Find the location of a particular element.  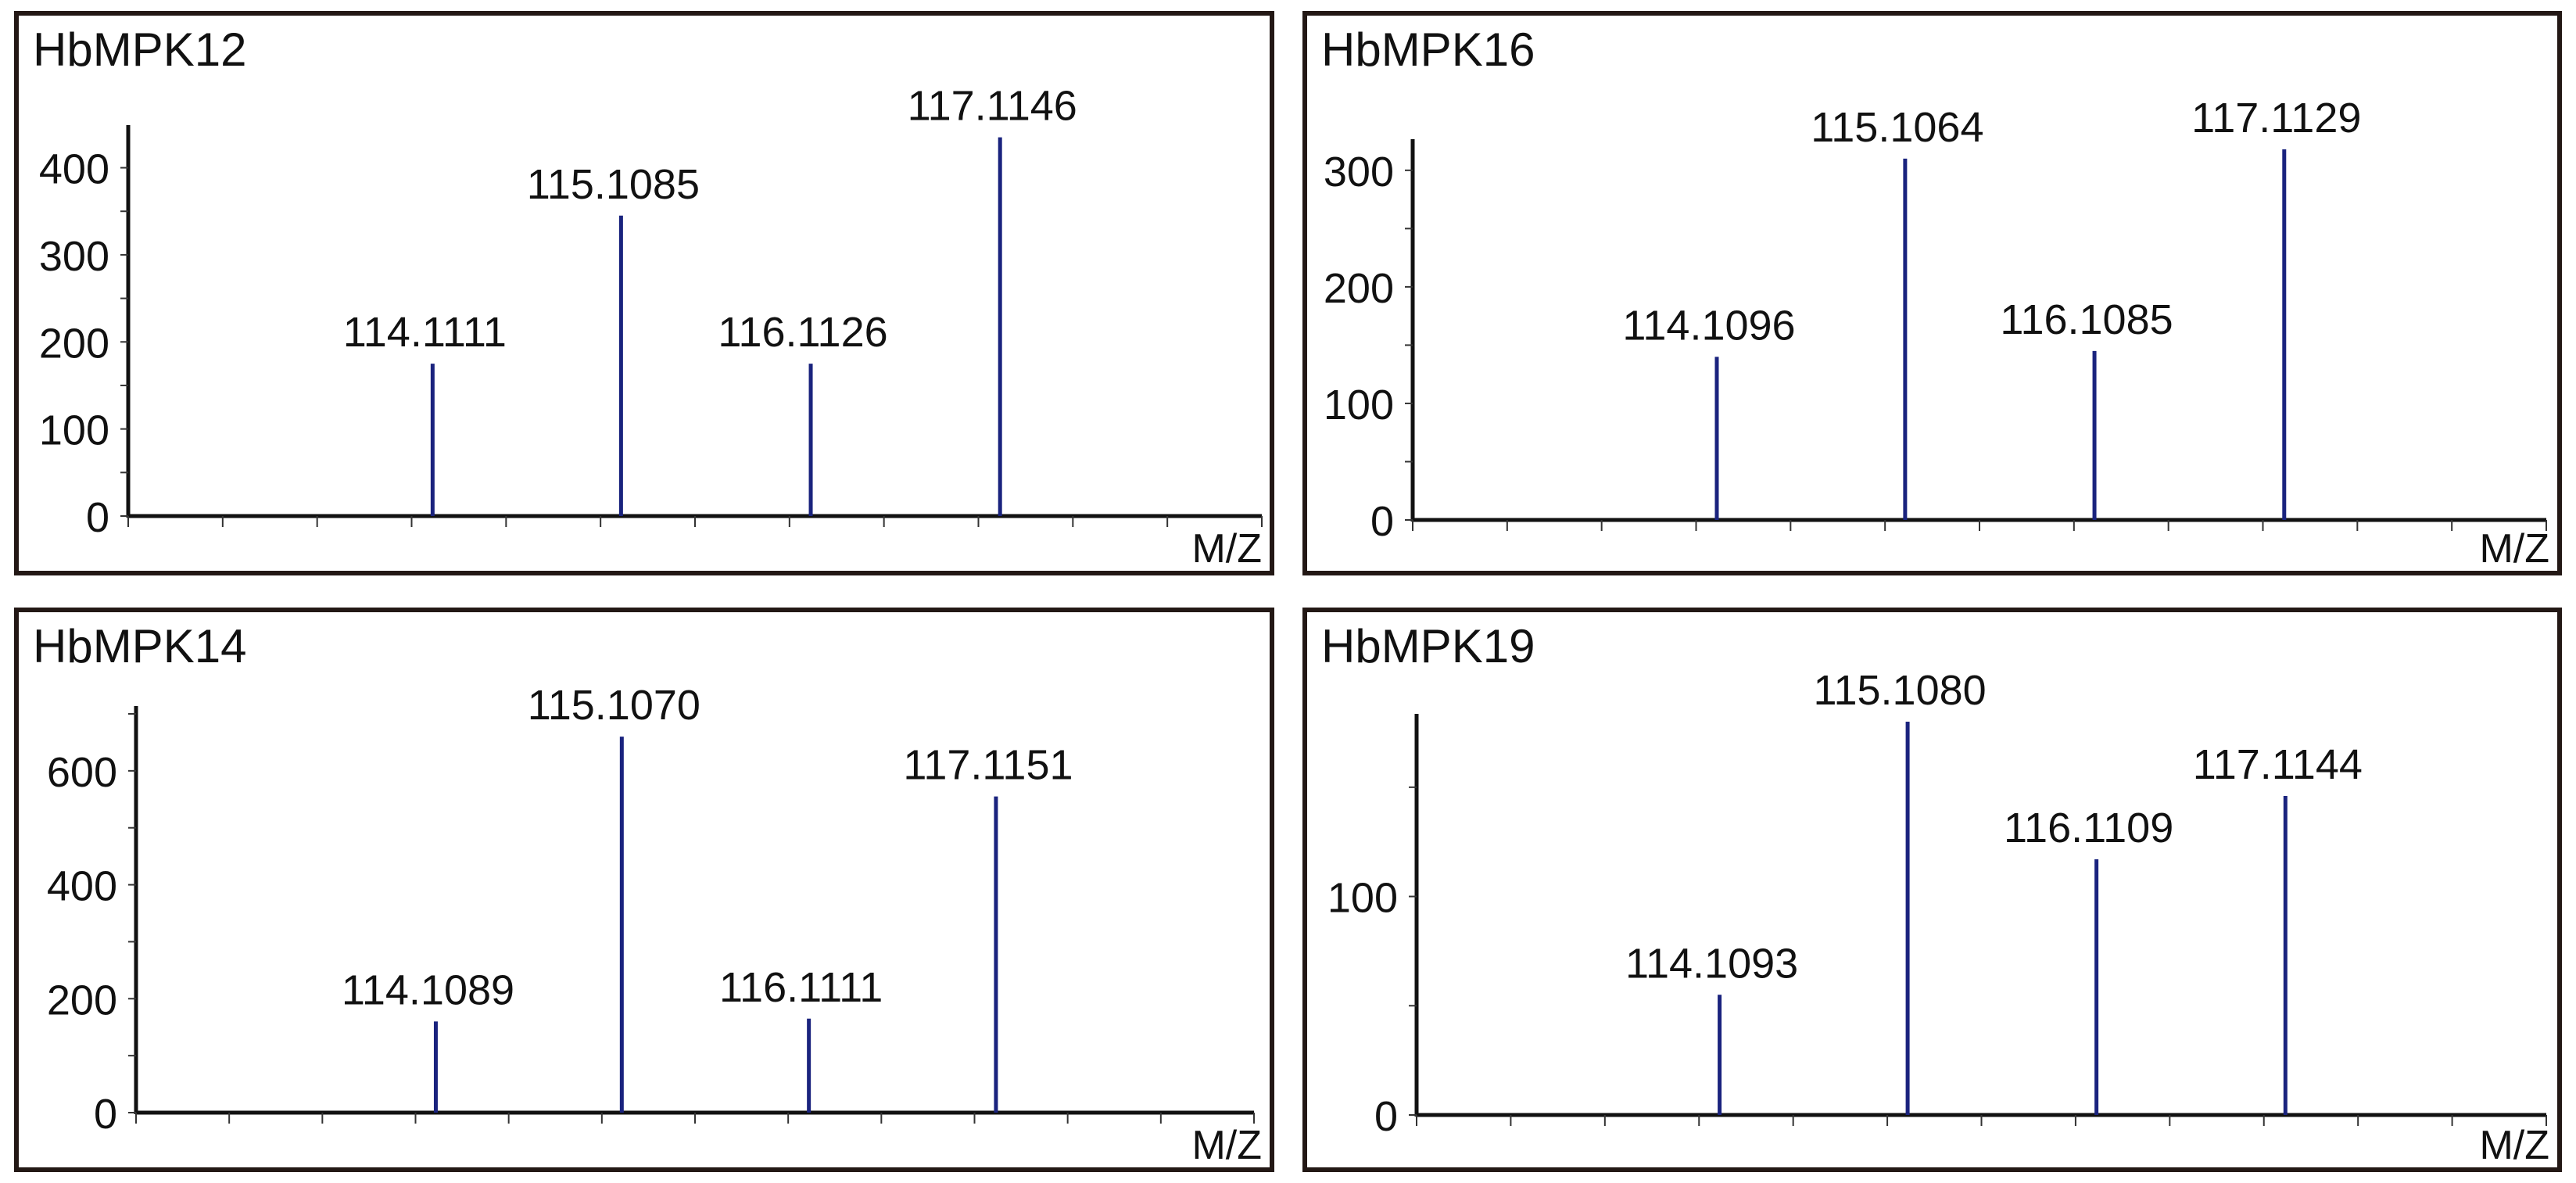

peak-label: 116.1111 is located at coordinates (801, 987).